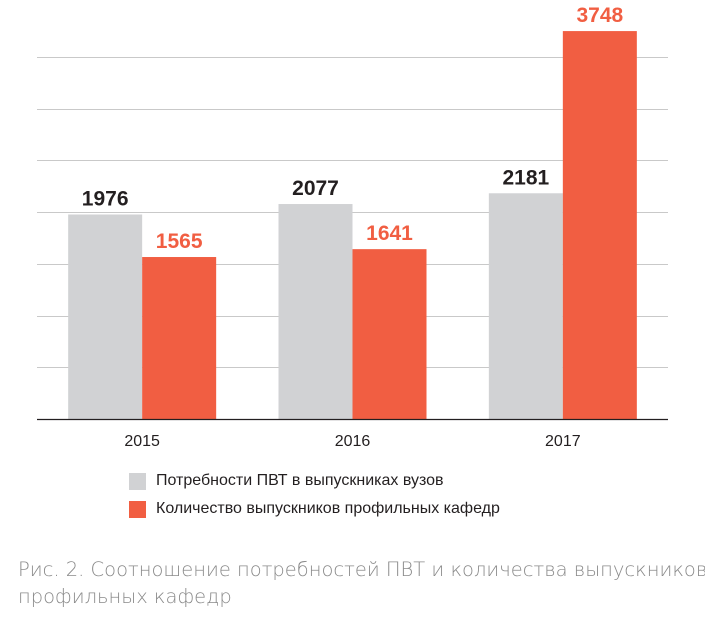  I want to click on data-label: 2181, so click(525, 177).